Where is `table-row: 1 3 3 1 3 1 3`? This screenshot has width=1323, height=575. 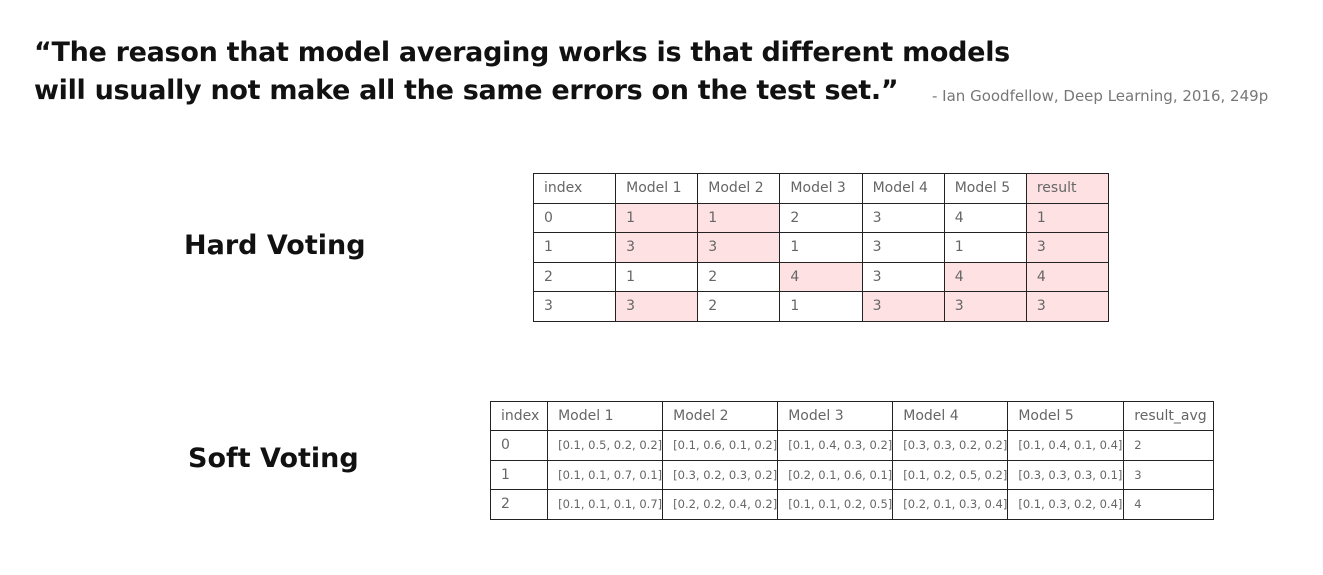 table-row: 1 3 3 1 3 1 3 is located at coordinates (821, 247).